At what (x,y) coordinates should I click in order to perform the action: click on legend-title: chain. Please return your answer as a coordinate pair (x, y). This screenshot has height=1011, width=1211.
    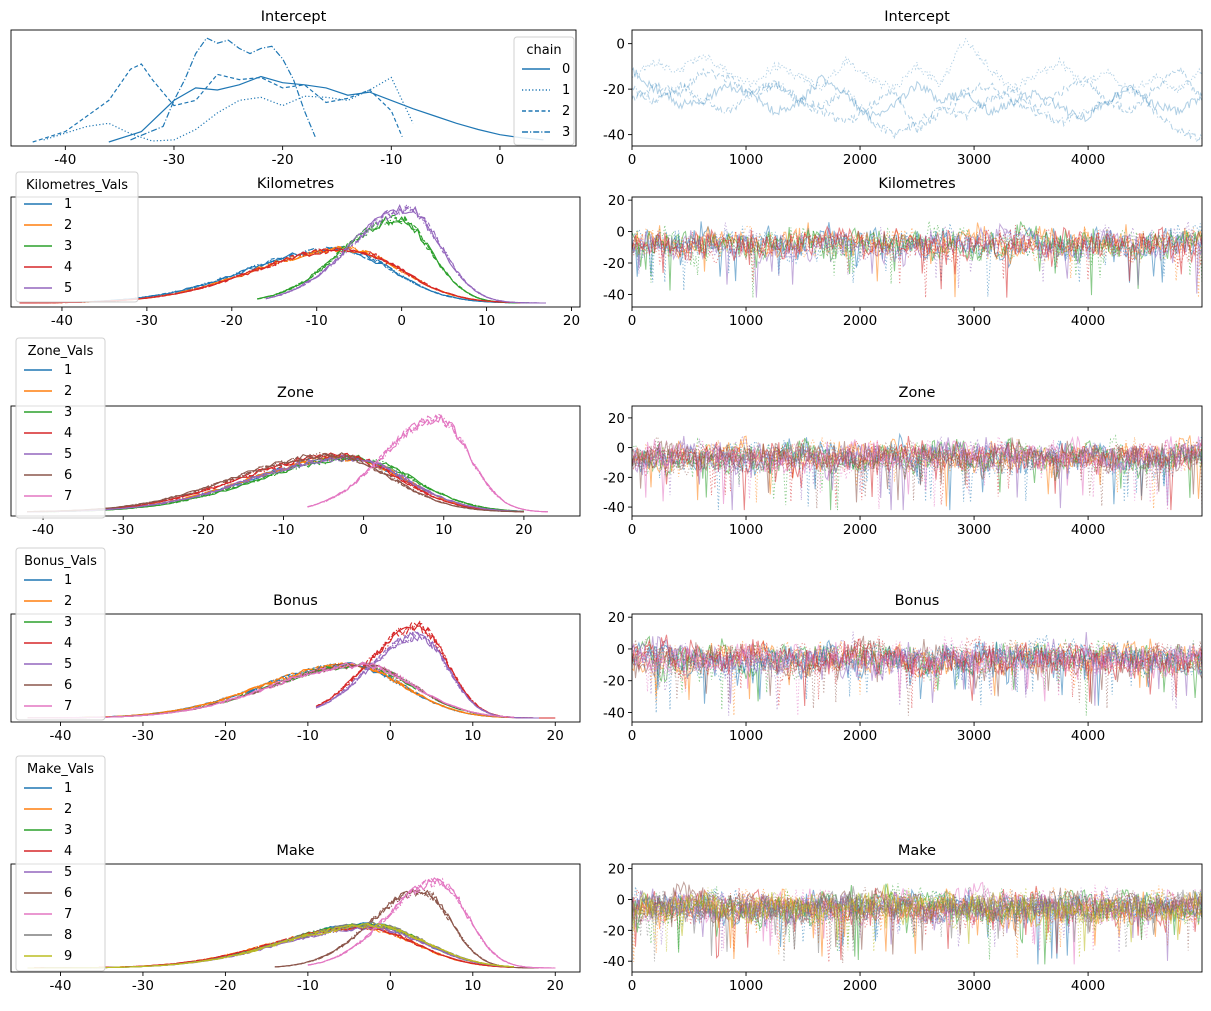
    Looking at the image, I should click on (543, 50).